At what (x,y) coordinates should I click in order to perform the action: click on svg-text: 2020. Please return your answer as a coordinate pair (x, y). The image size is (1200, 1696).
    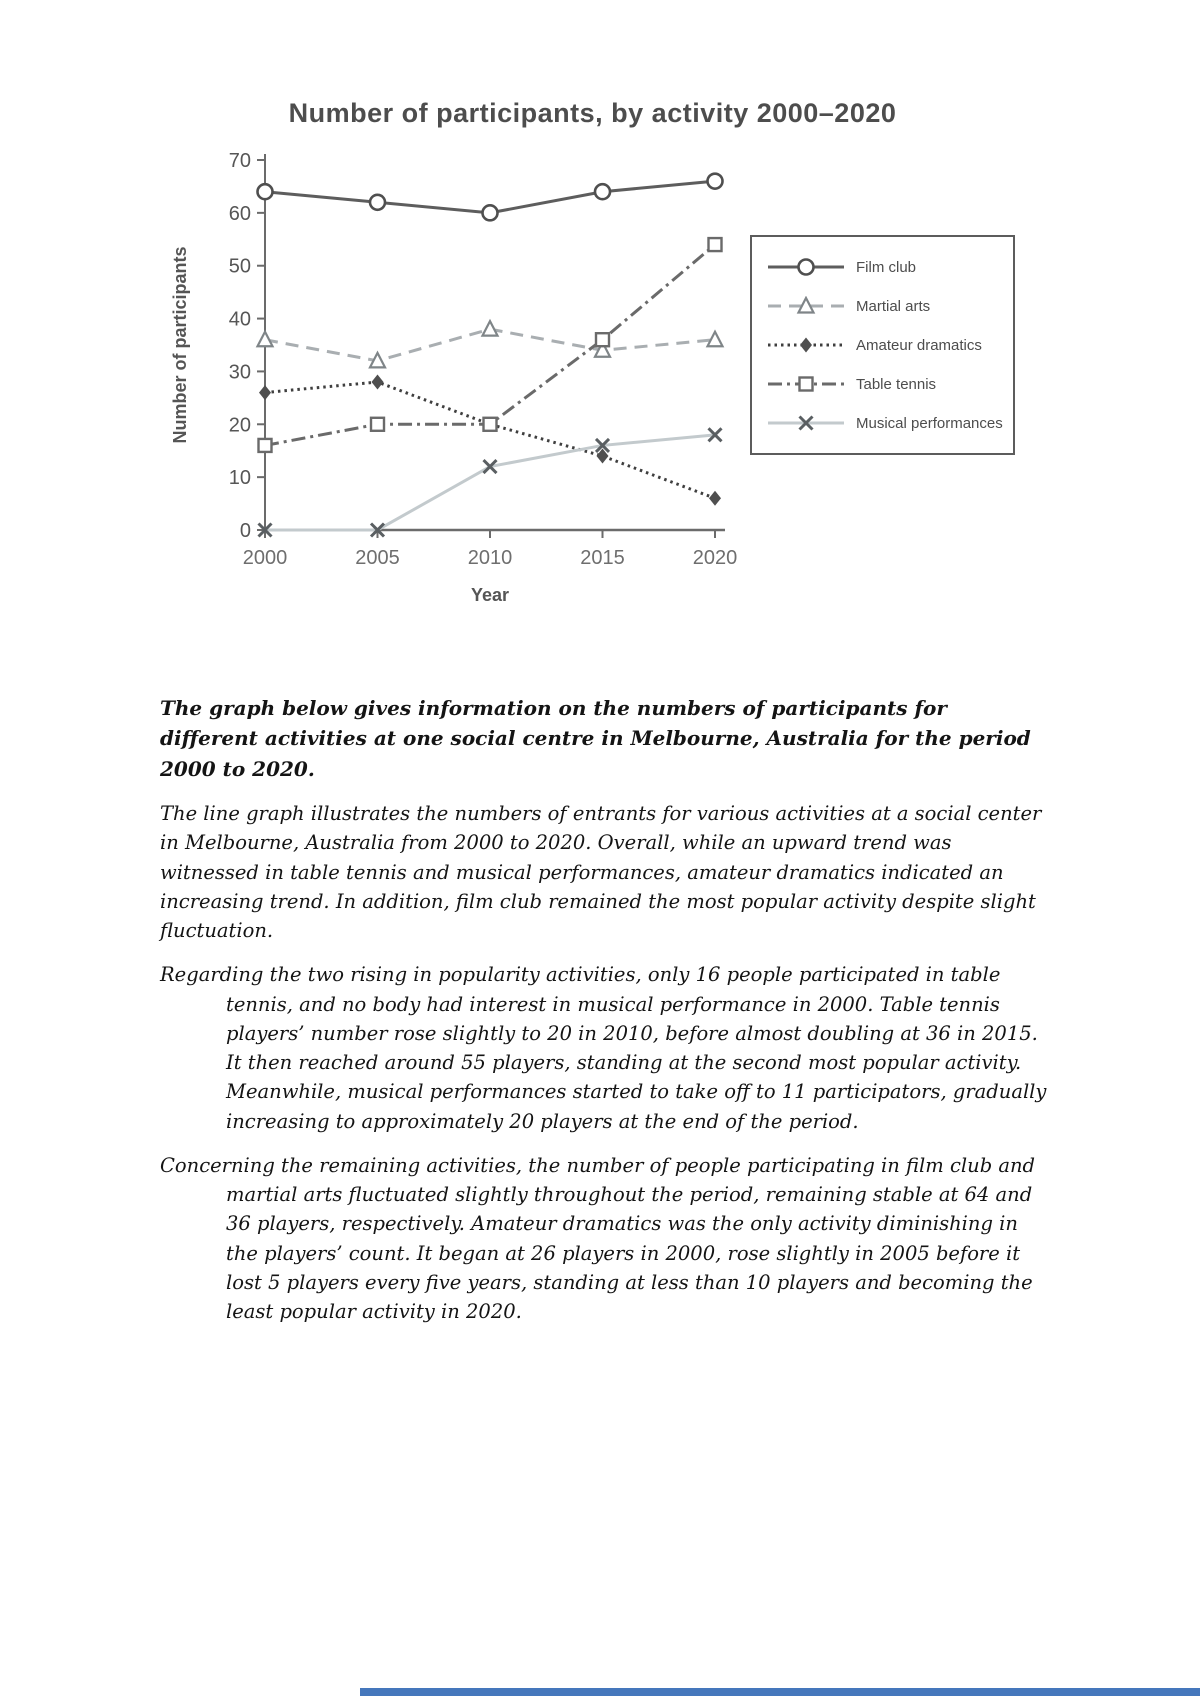
    Looking at the image, I should click on (715, 558).